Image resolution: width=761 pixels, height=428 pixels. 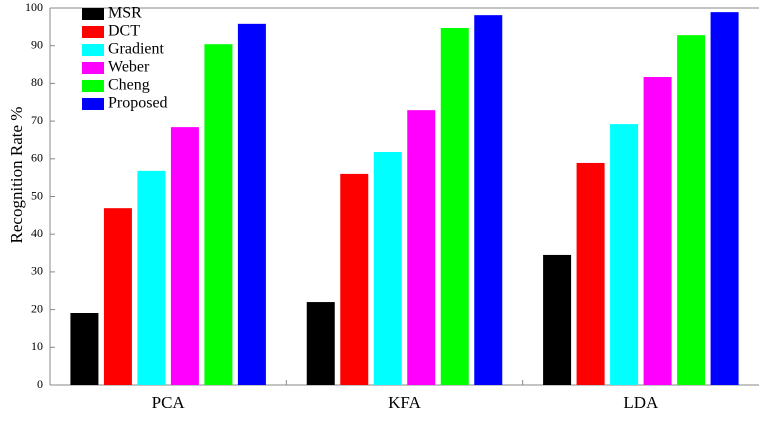 I want to click on legend-label: MSR, so click(x=125, y=13).